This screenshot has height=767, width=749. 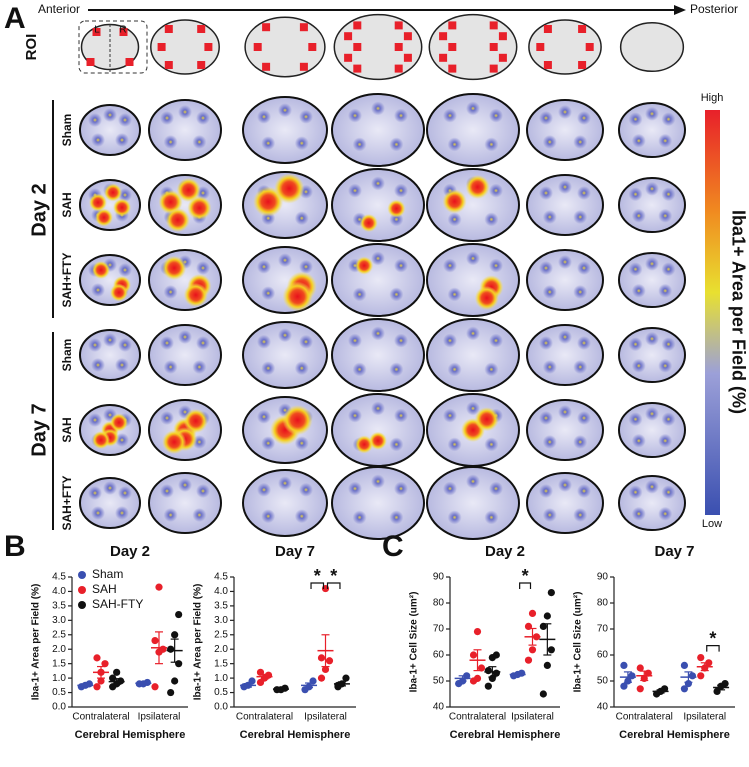 What do you see at coordinates (439, 577) in the screenshot?
I see `y-tick-label: 90` at bounding box center [439, 577].